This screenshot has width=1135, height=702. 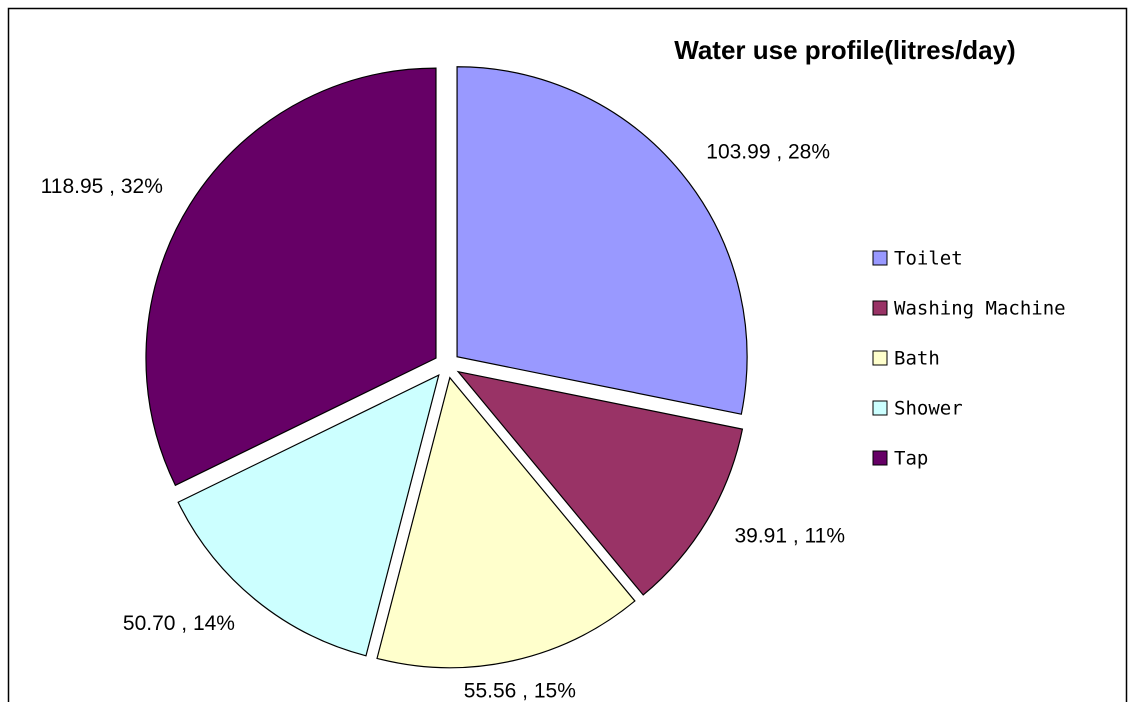 I want to click on data-label: 103.99 , 28%, so click(x=768, y=151).